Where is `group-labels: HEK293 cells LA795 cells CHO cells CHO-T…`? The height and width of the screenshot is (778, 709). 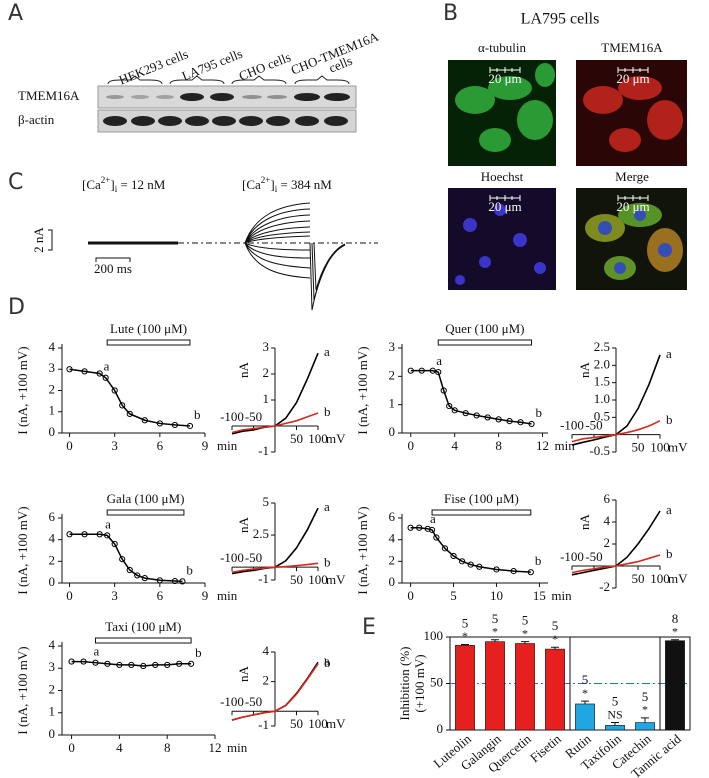
group-labels: HEK293 cells LA795 cells CHO cells CHO-T… is located at coordinates (244, 58).